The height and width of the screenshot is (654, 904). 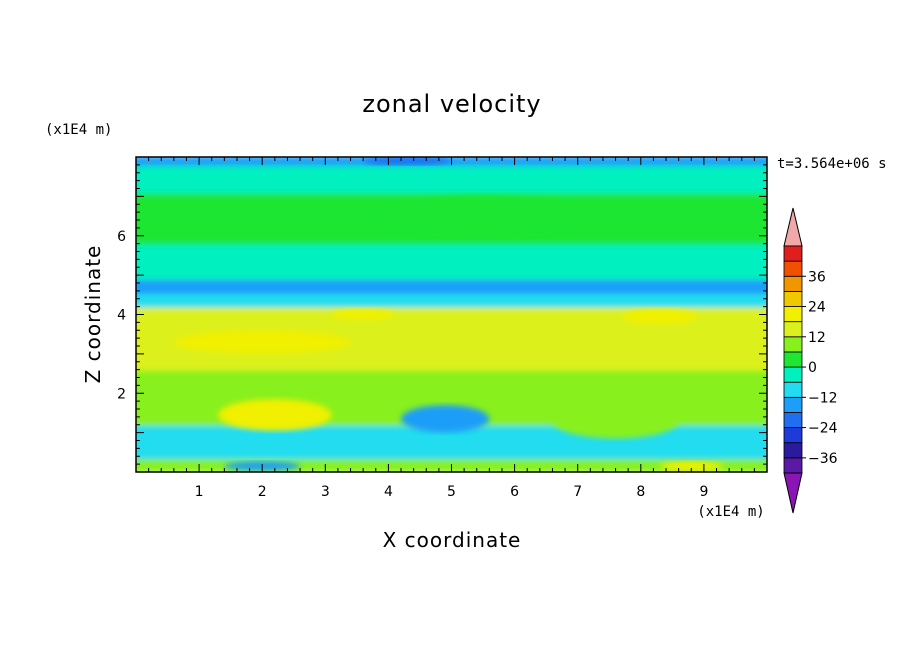 What do you see at coordinates (93, 314) in the screenshot?
I see `y-axis-label: Z coordinate` at bounding box center [93, 314].